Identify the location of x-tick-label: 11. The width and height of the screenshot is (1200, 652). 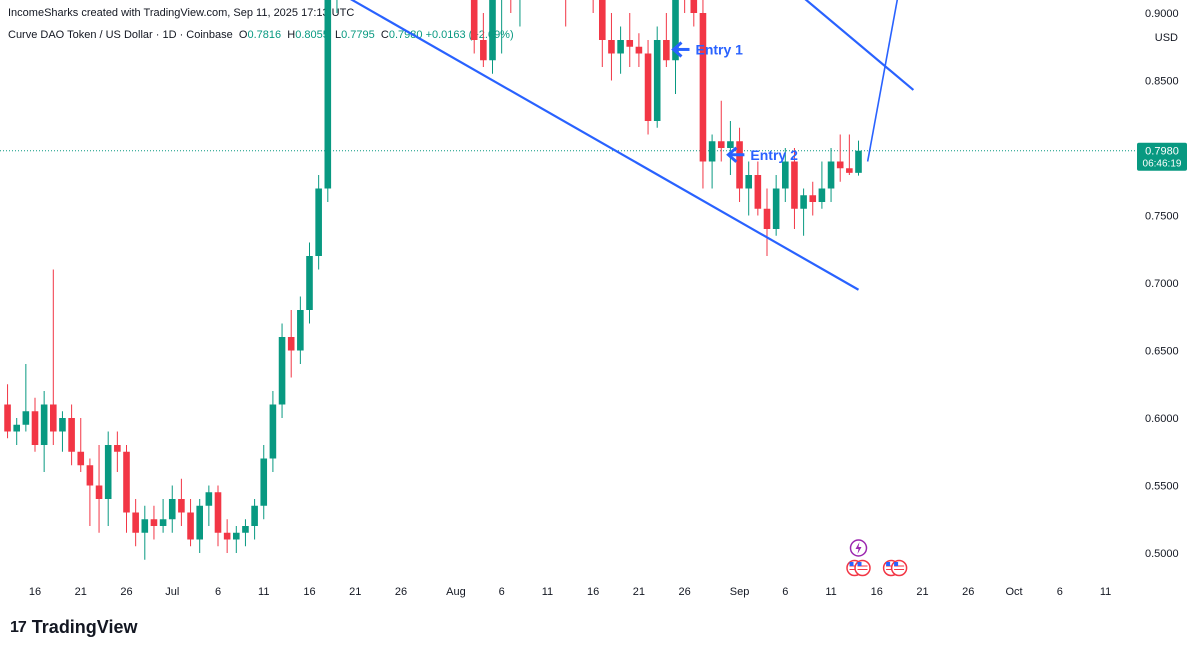
(830, 592).